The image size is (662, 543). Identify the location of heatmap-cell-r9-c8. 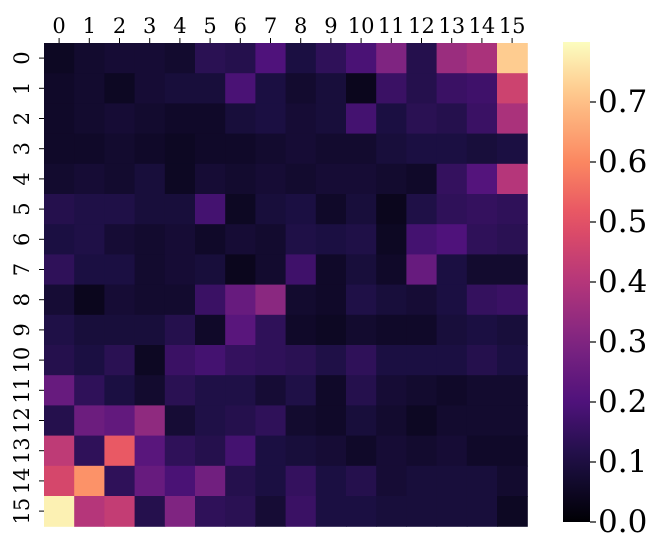
(301, 330).